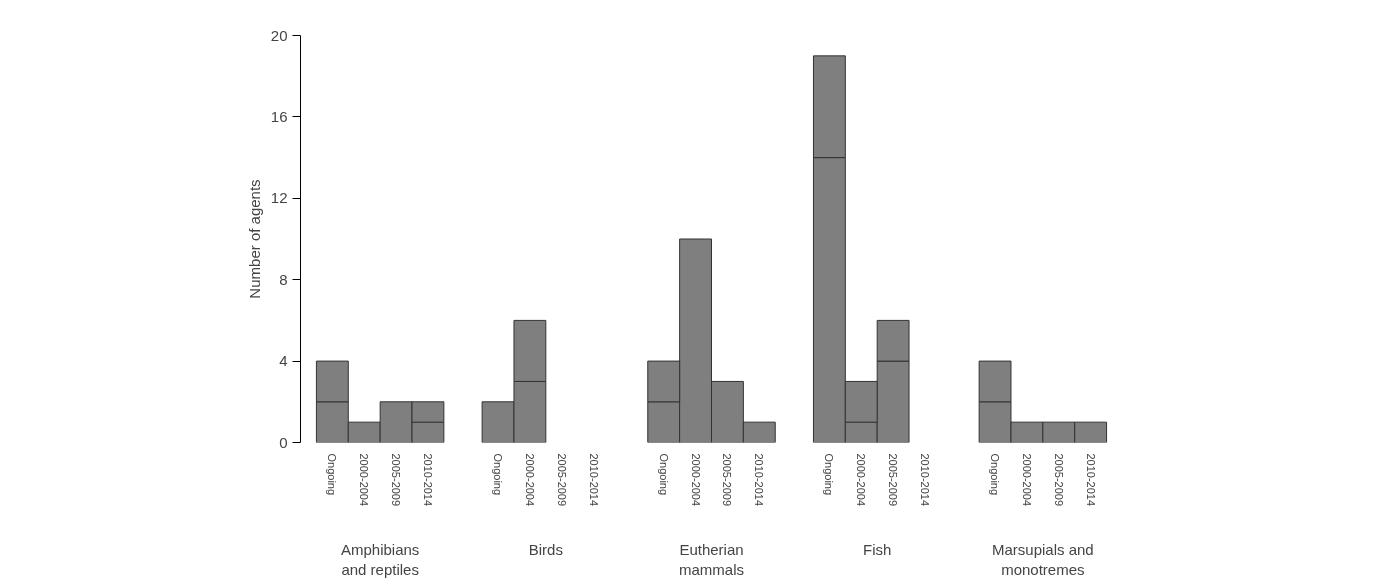 The image size is (1392, 580). What do you see at coordinates (283, 279) in the screenshot?
I see `y-tick-label: 8` at bounding box center [283, 279].